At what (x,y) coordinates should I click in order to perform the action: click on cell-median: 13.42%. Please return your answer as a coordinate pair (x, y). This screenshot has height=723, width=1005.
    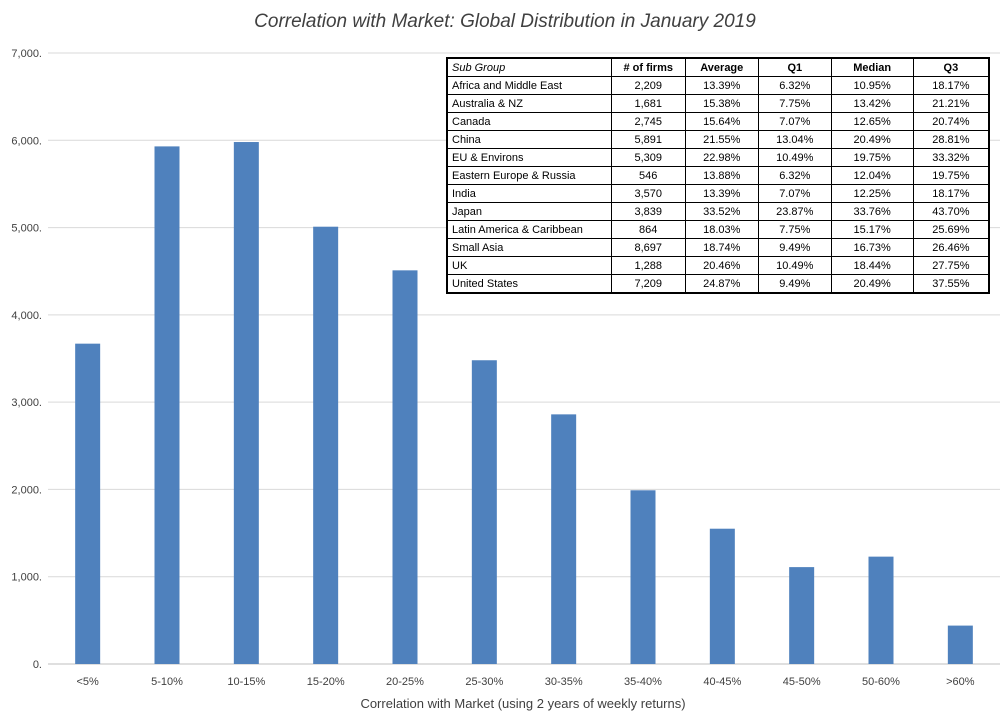
    Looking at the image, I should click on (872, 103).